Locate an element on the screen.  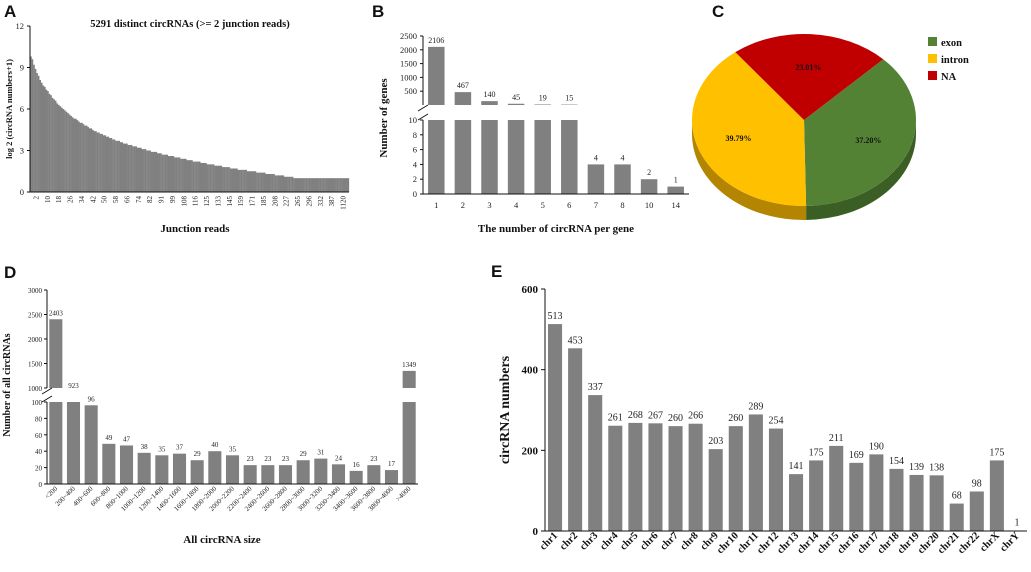
x-tick-label: chr22 is located at coordinates (969, 543).